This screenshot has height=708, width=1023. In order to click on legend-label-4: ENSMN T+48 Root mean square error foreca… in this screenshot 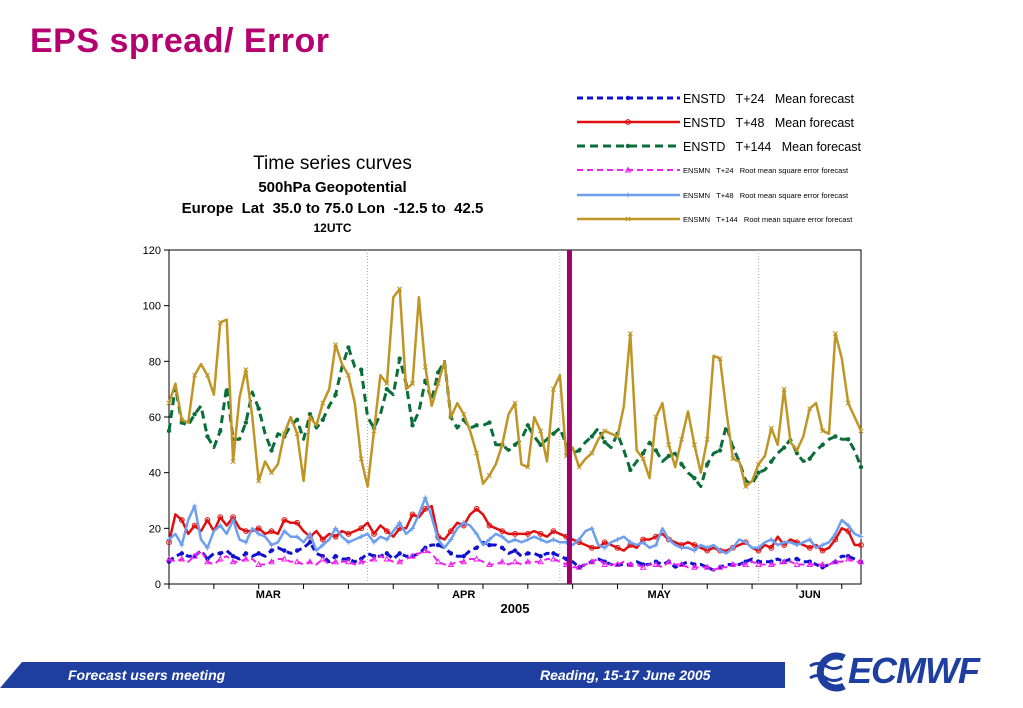, I will do `click(766, 195)`.